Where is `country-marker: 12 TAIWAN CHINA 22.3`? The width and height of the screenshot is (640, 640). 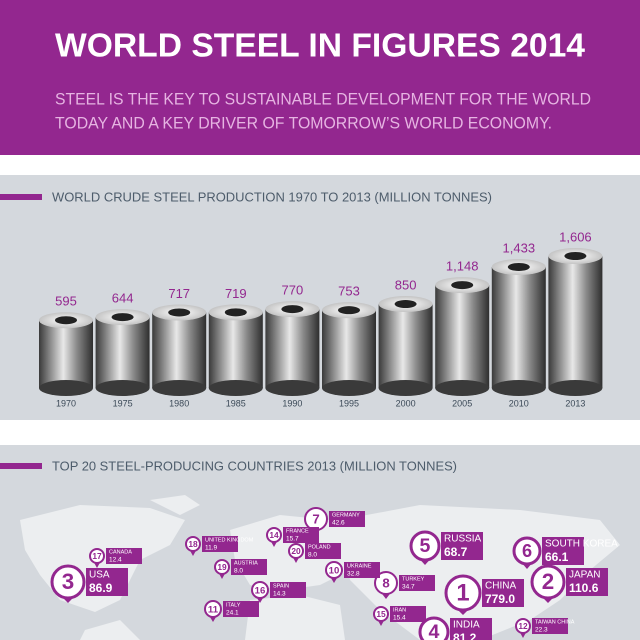
country-marker: 12 TAIWAN CHINA 22.3 is located at coordinates (545, 628).